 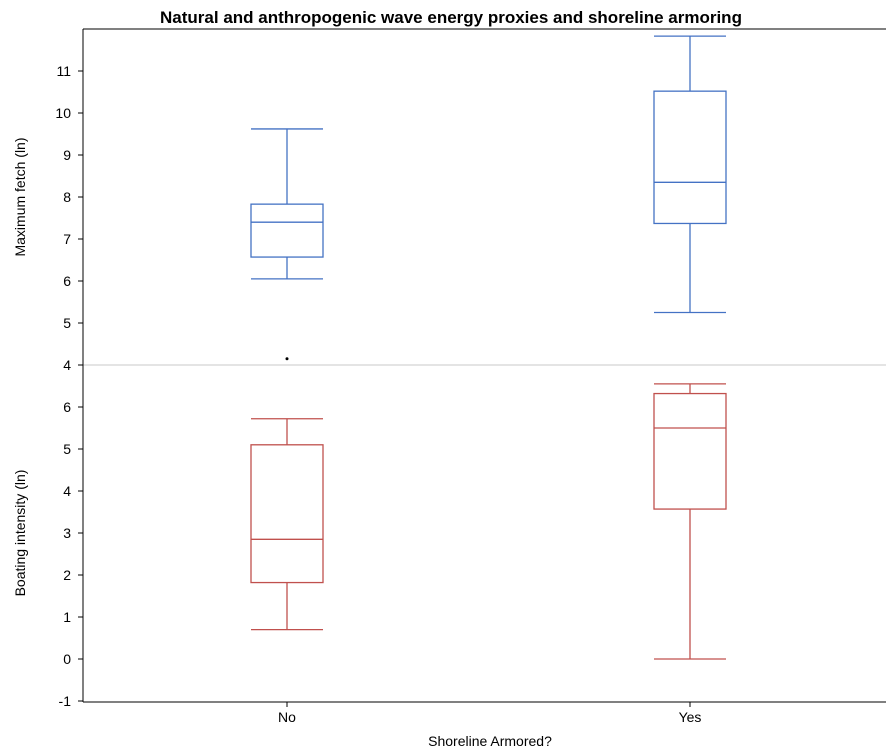 What do you see at coordinates (490, 741) in the screenshot?
I see `x-axis-title: Shoreline Armored?` at bounding box center [490, 741].